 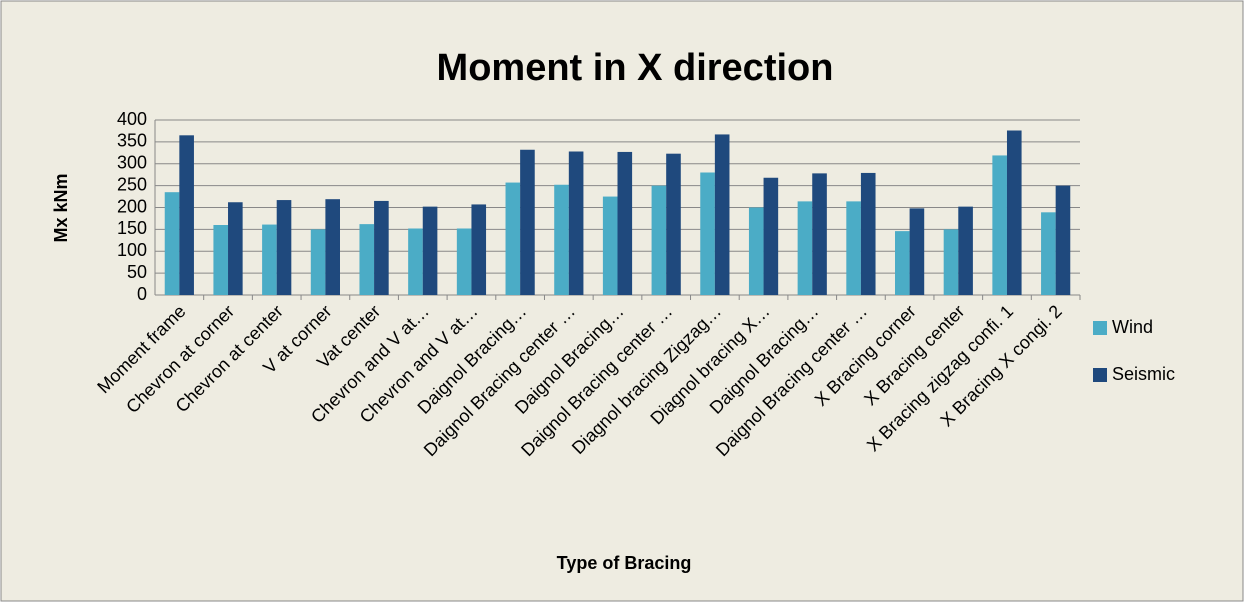 I want to click on y-tick-label: 350, so click(x=132, y=141).